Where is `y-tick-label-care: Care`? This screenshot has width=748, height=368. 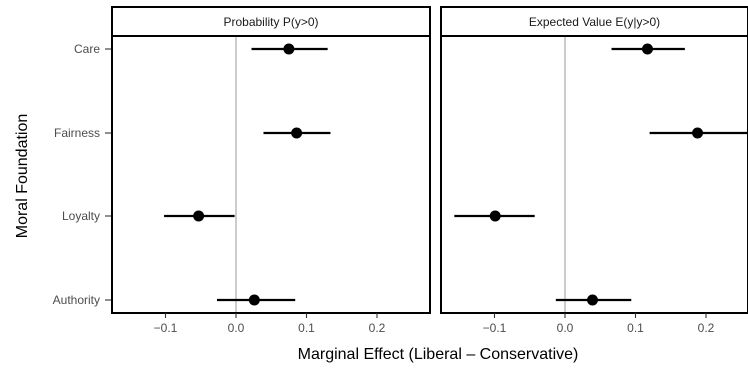
y-tick-label-care: Care is located at coordinates (87, 49).